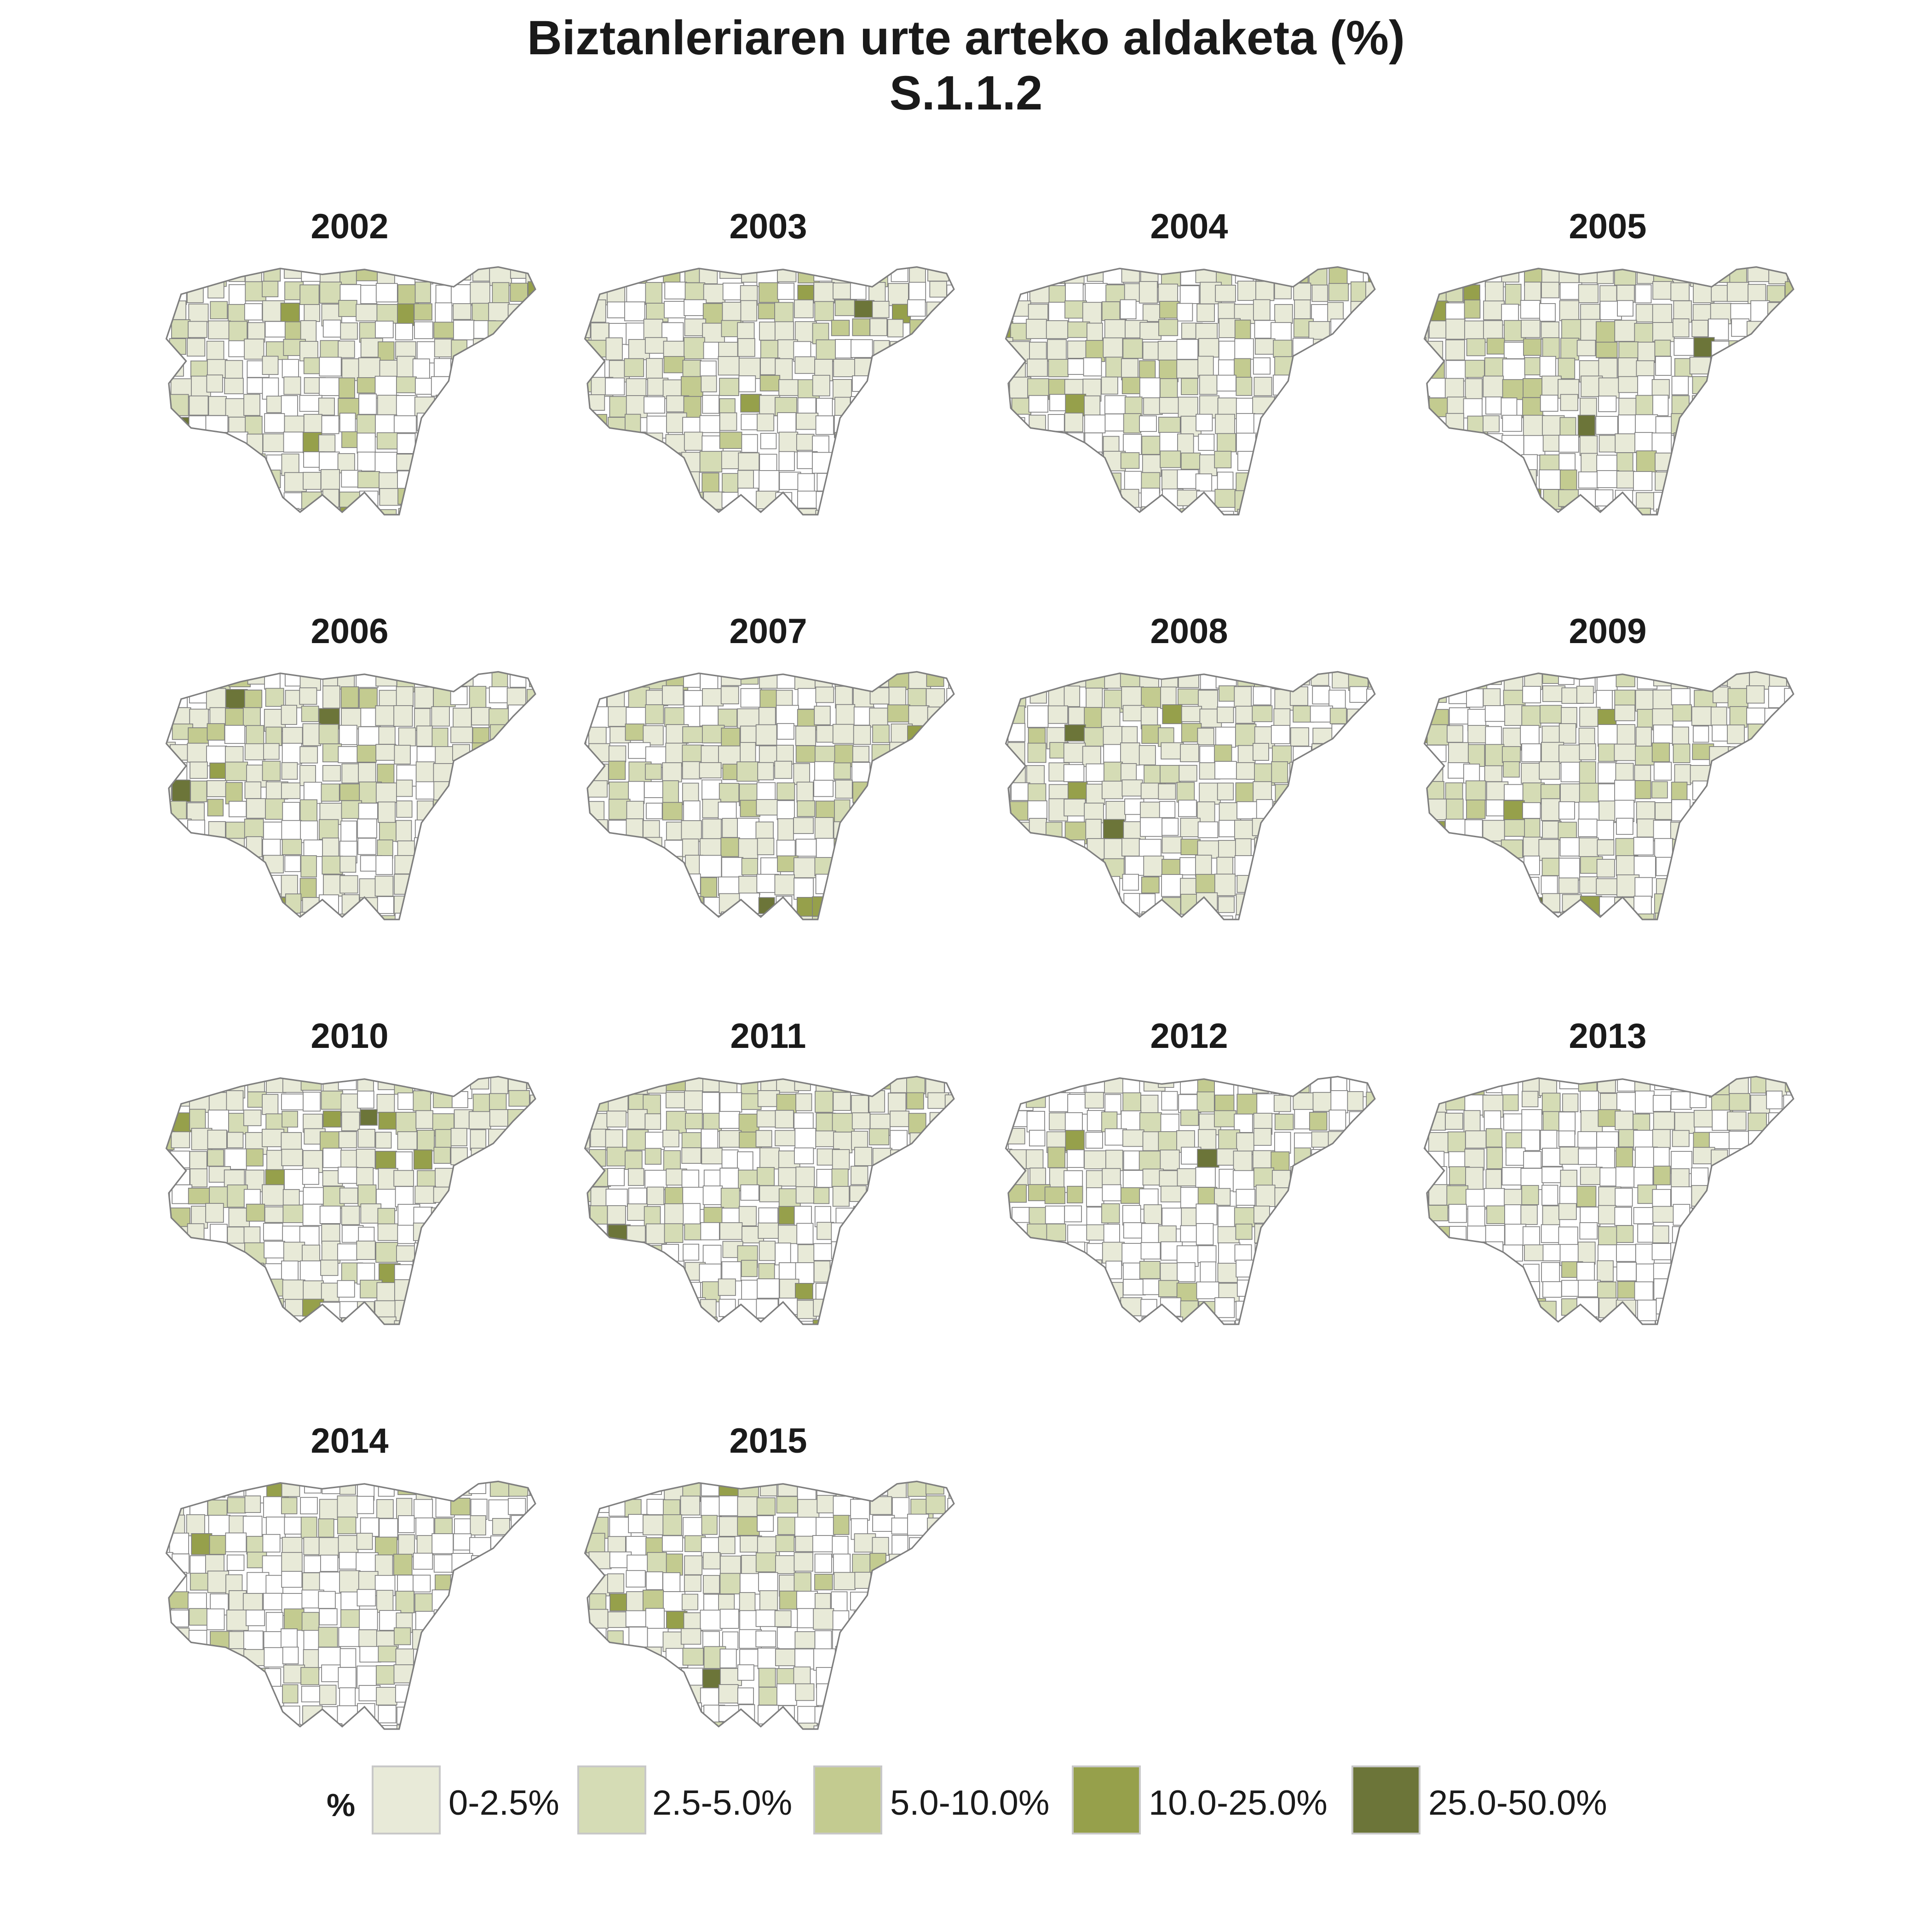 This screenshot has height=1932, width=1932. Describe the element at coordinates (350, 793) in the screenshot. I see `map-panel: 2006` at that location.